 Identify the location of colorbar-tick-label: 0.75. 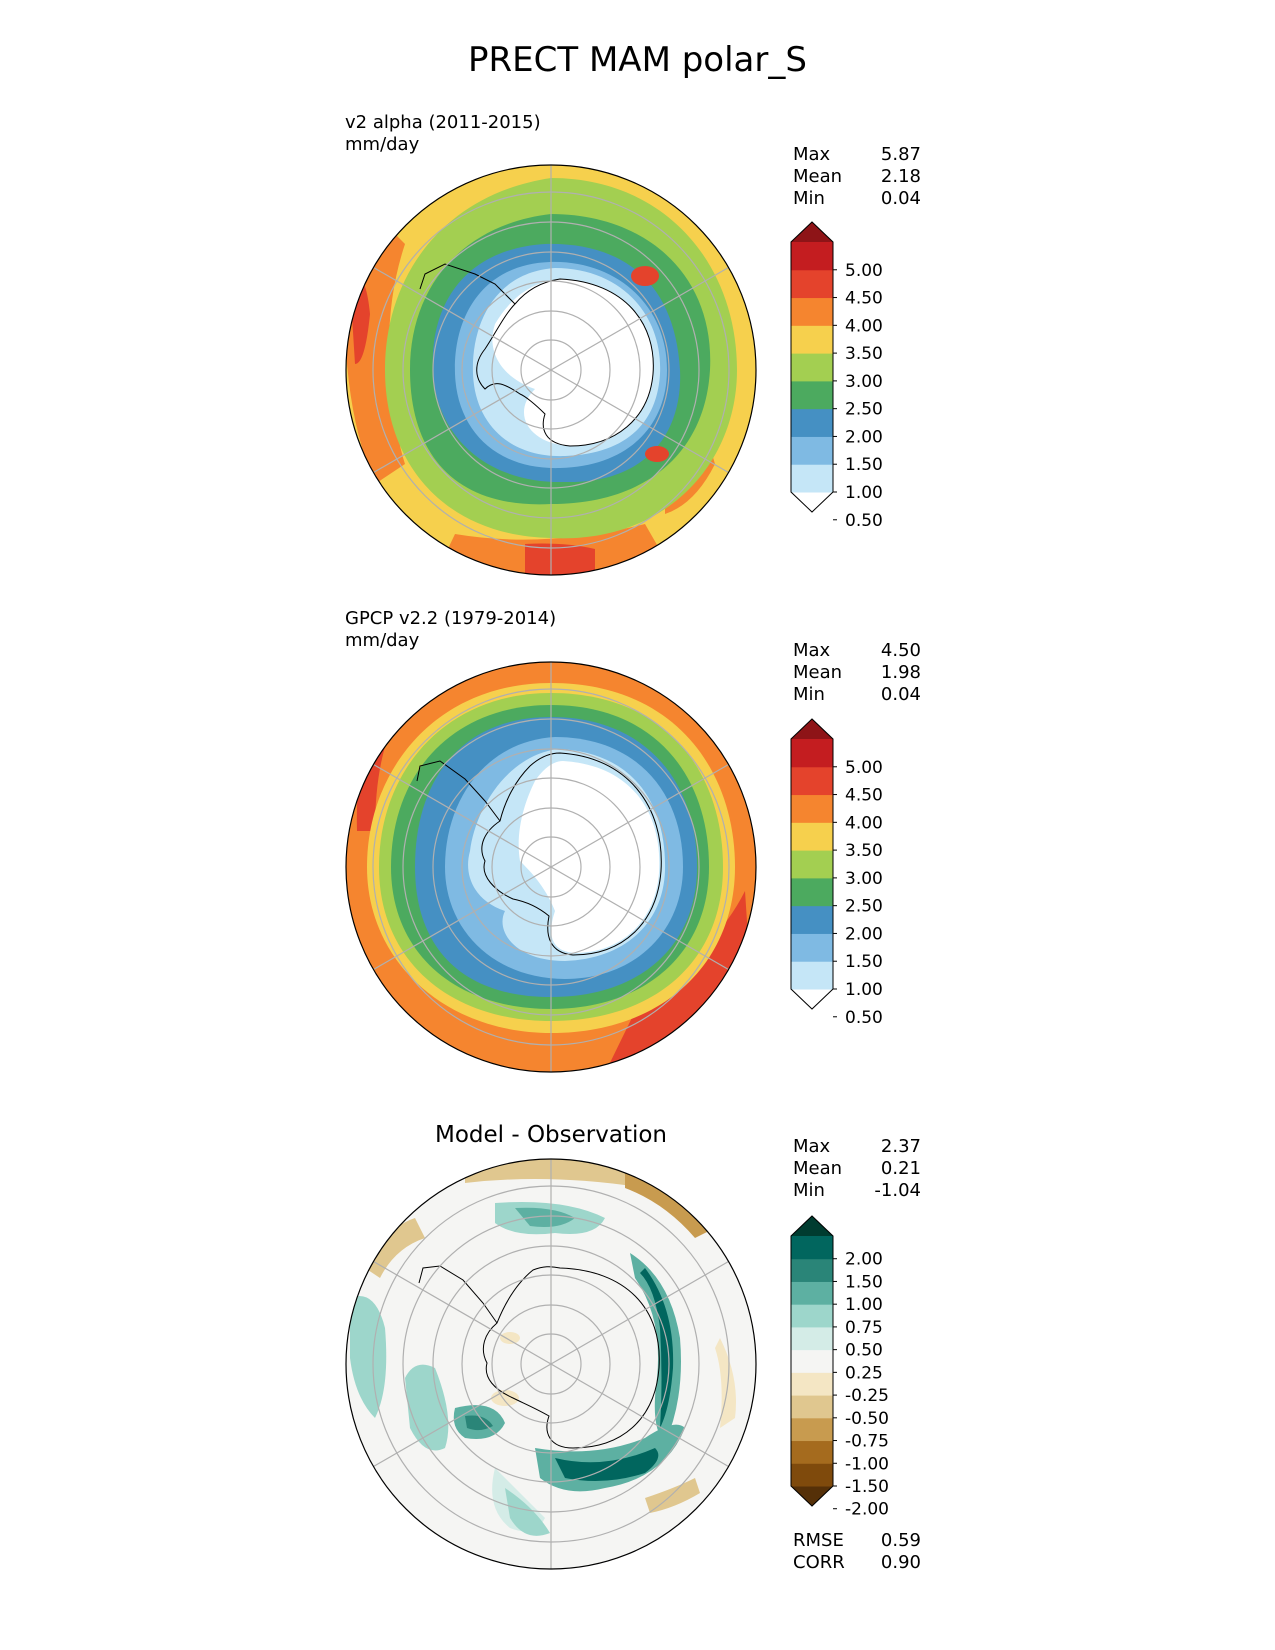
(864, 1328).